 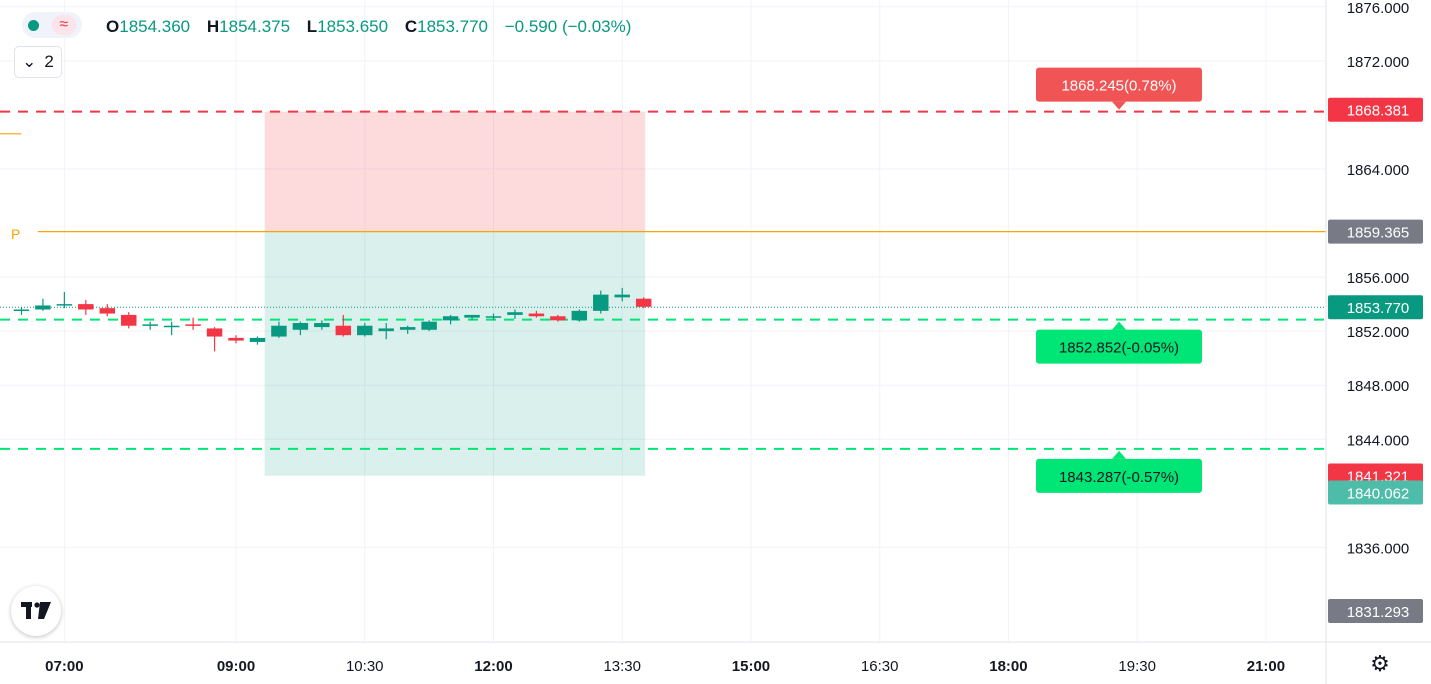 I want to click on price-tick-label: 1836.000, so click(x=1378, y=548).